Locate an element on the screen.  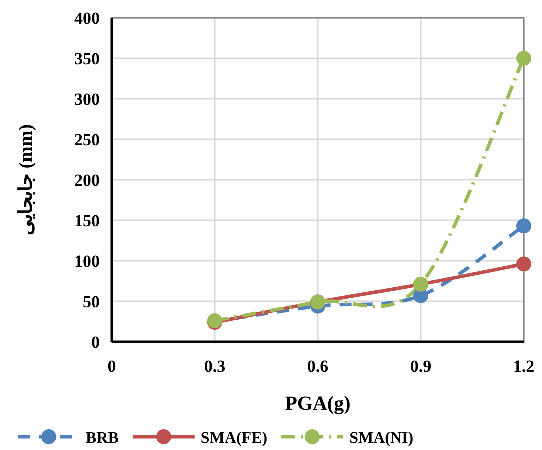
y-tick-label: 150 is located at coordinates (87, 221).